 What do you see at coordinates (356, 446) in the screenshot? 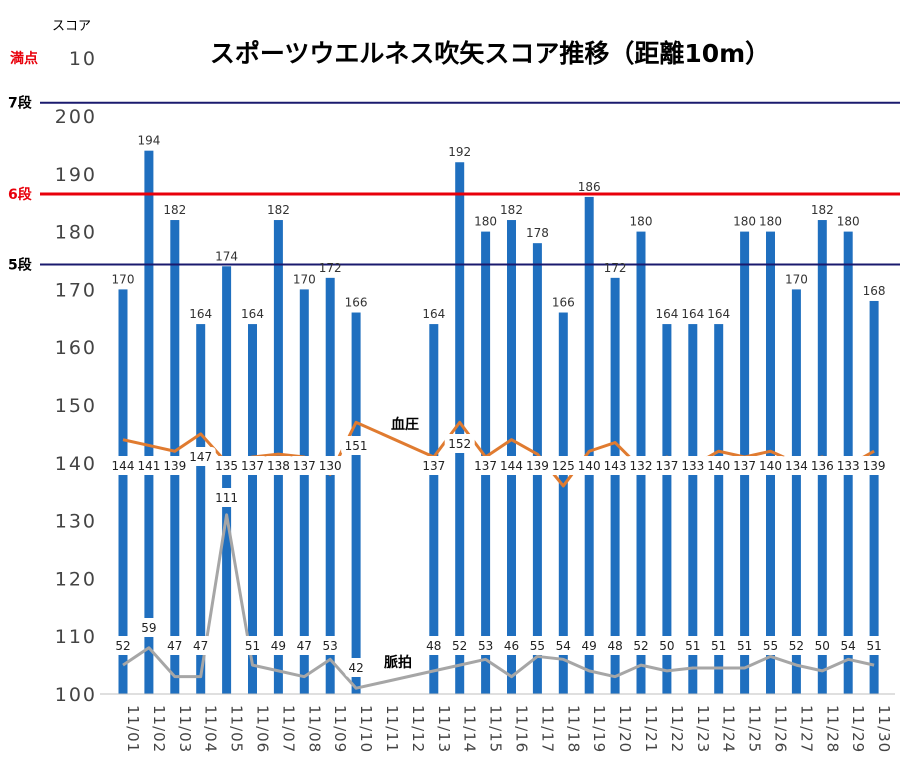
I see `blood-pressure-value-label: 151` at bounding box center [356, 446].